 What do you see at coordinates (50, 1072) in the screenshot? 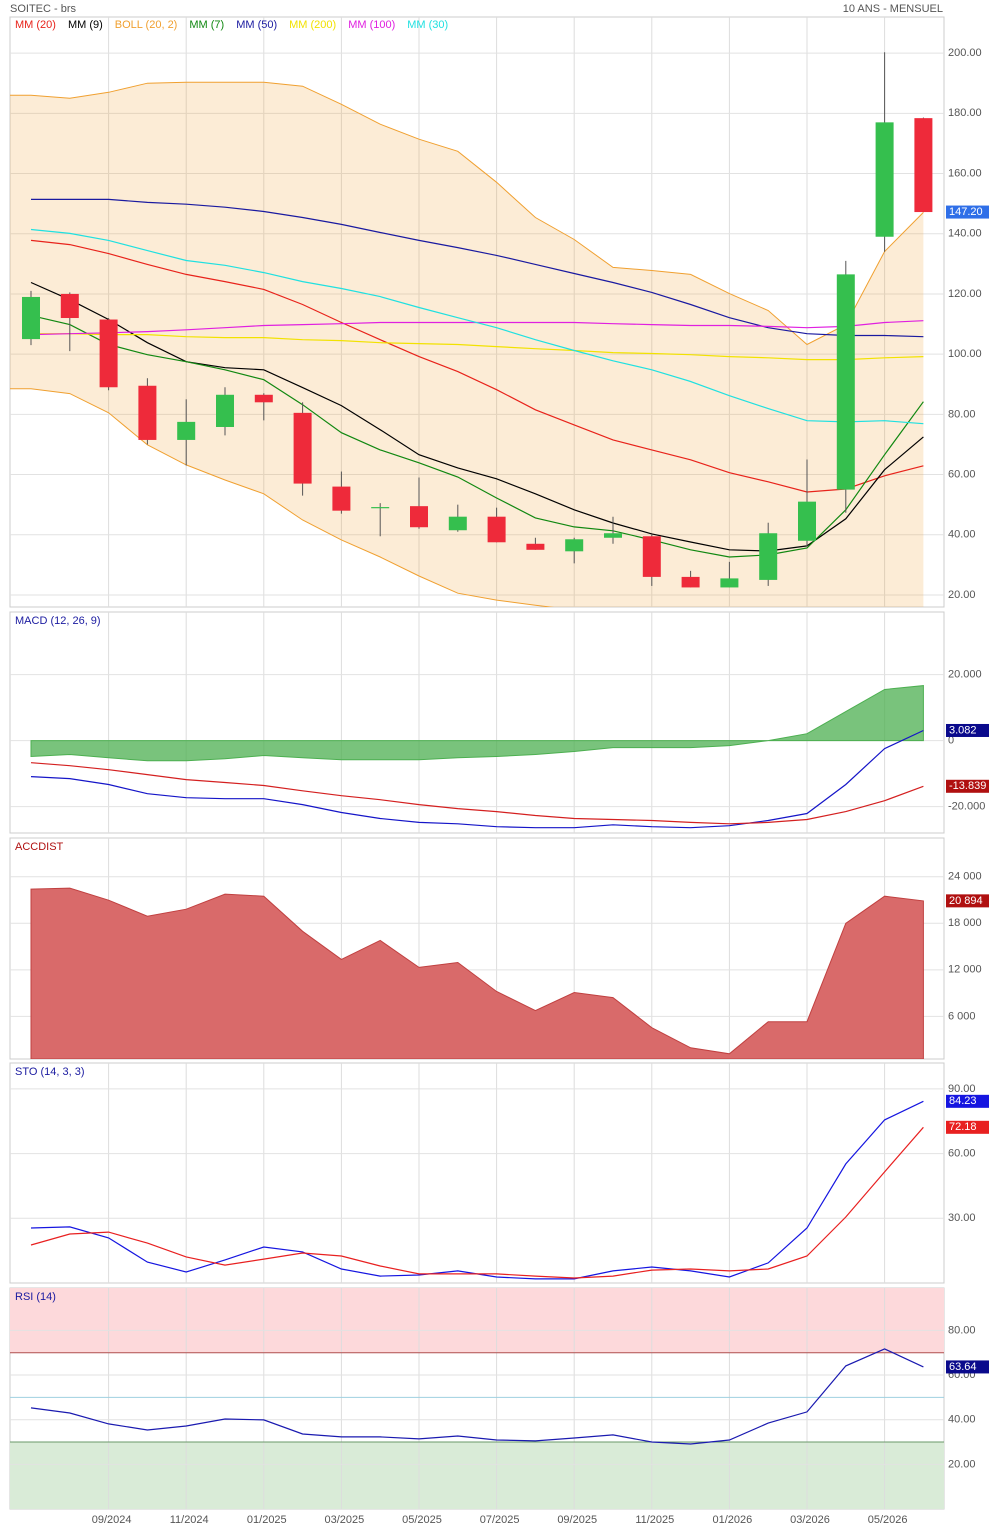
I see `panel-title: STO (14, 3, 3)` at bounding box center [50, 1072].